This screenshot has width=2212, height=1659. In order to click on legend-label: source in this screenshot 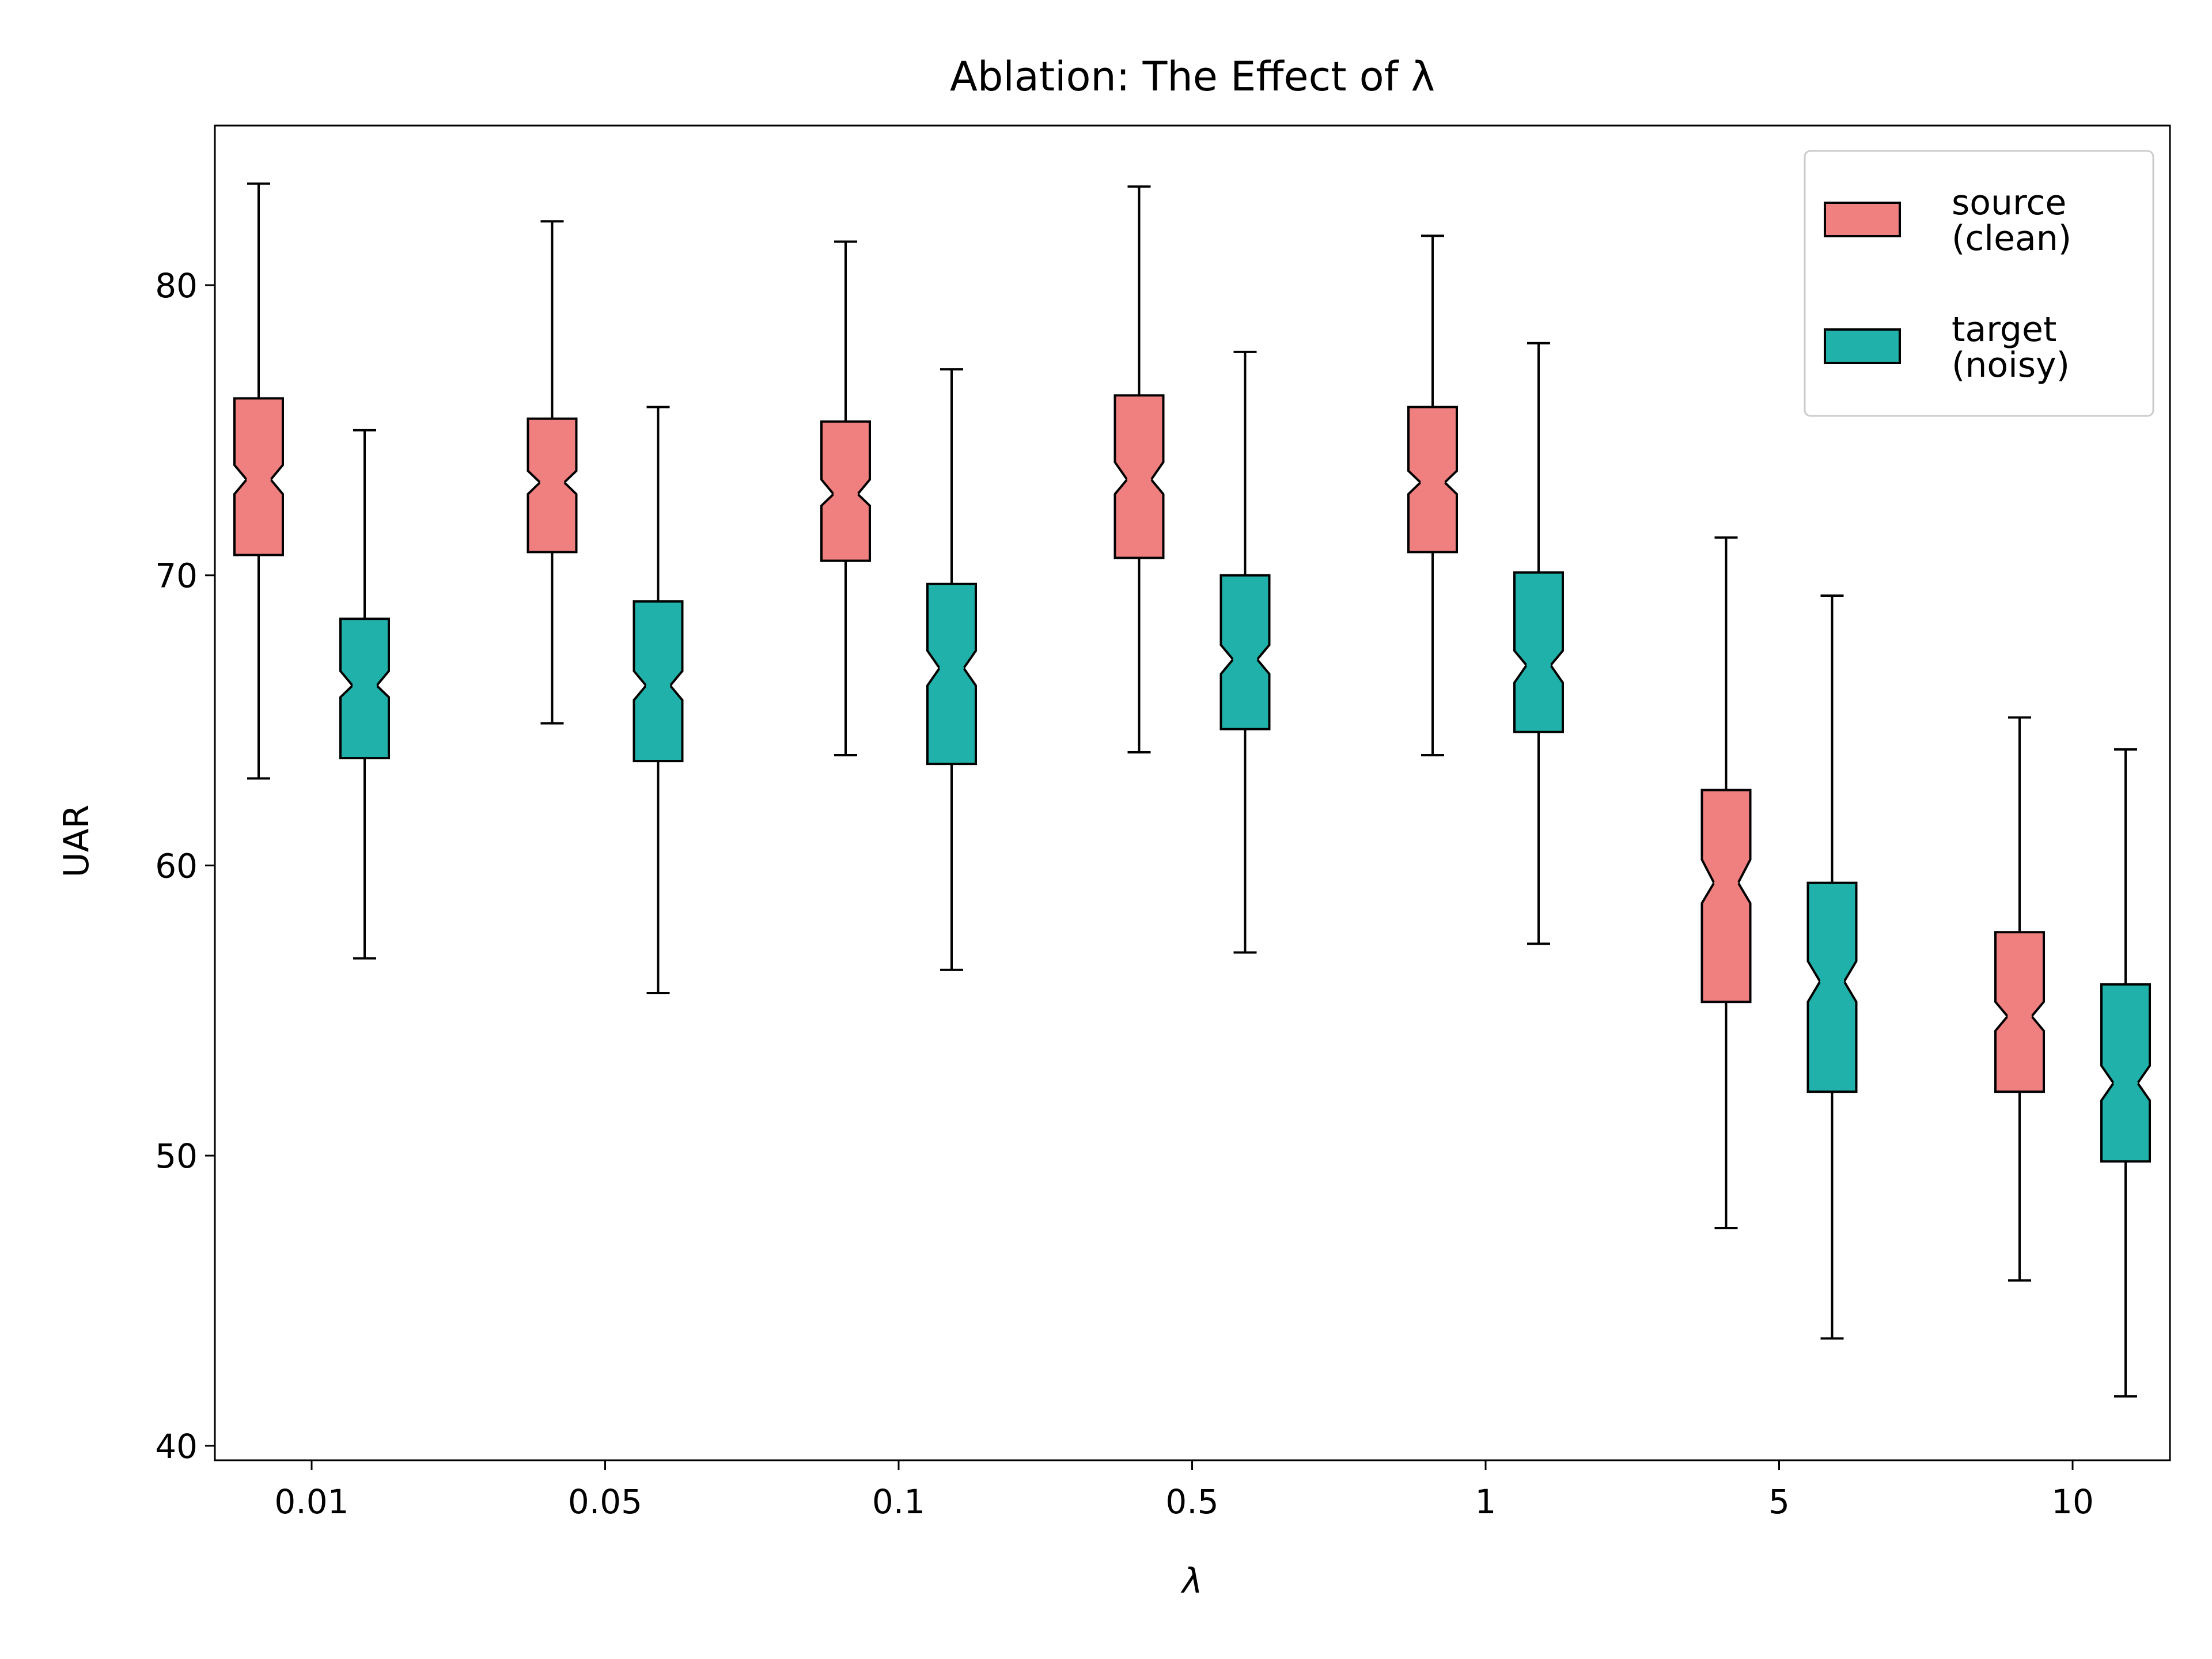, I will do `click(2009, 203)`.